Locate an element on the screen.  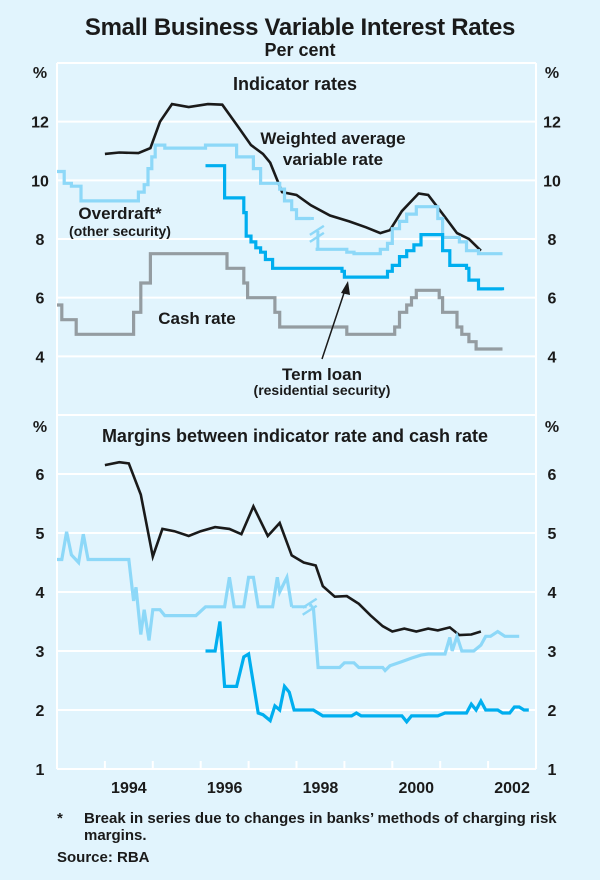
y-tick-label-right: 5 is located at coordinates (552, 534).